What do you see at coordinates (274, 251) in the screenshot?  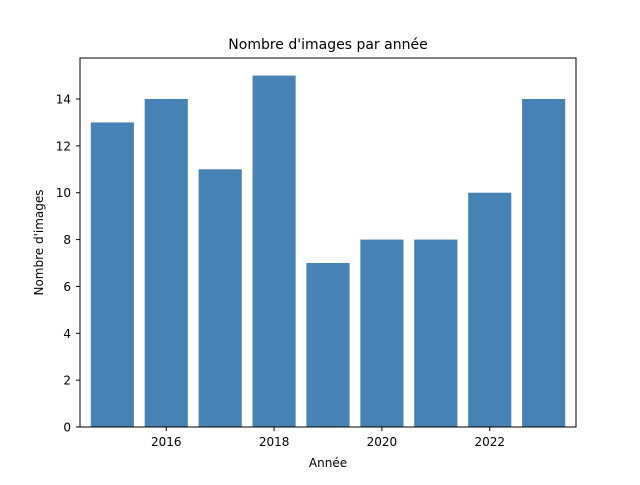 I see `bar-2018` at bounding box center [274, 251].